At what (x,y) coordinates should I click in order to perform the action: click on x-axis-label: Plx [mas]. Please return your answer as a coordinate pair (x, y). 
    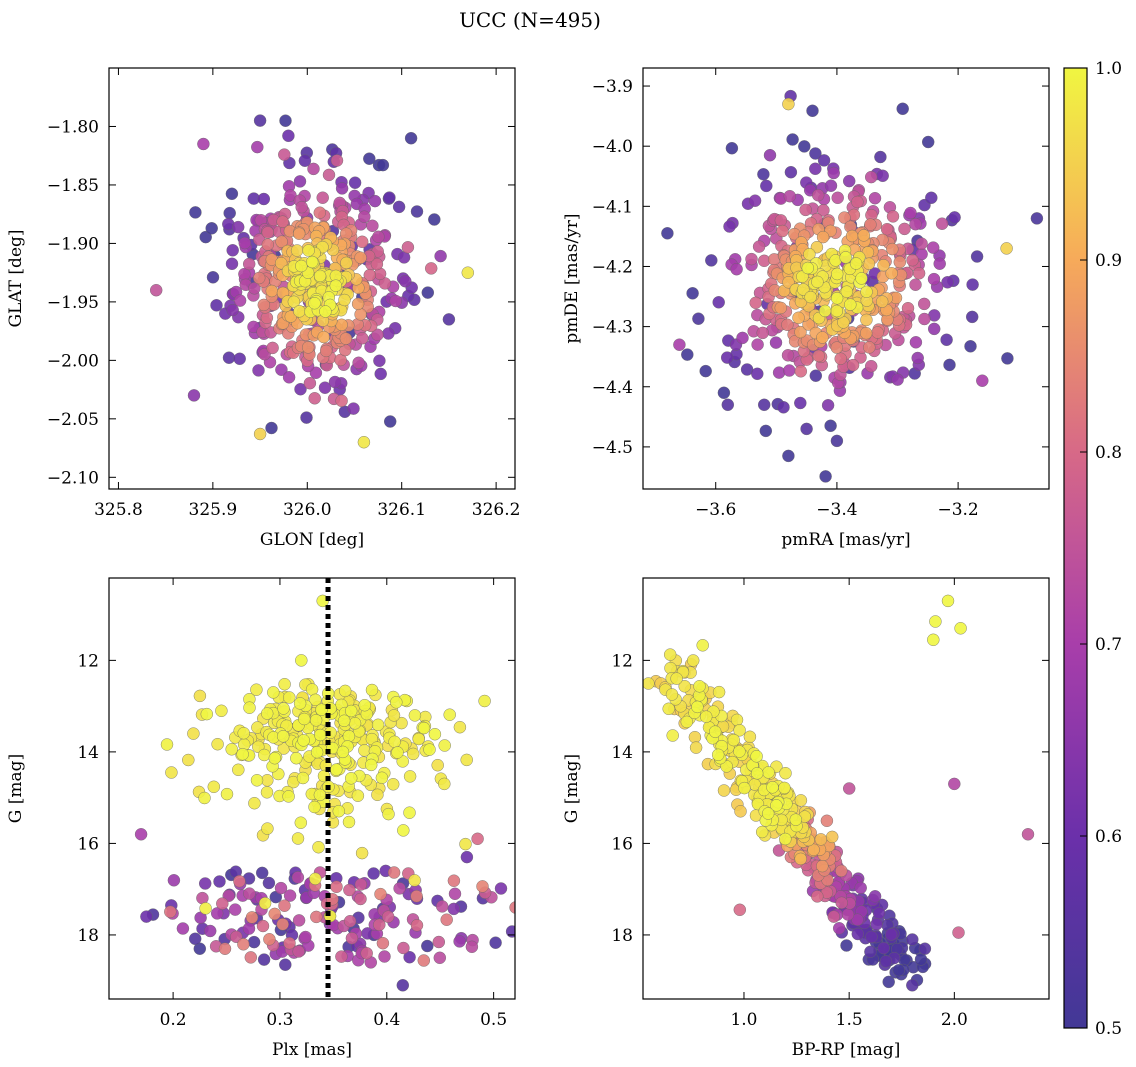
    Looking at the image, I should click on (312, 1050).